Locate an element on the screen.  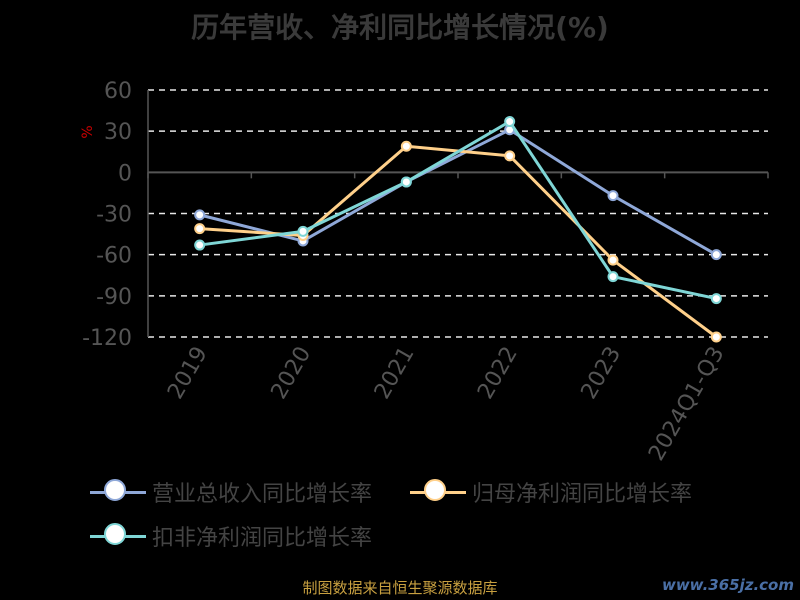
legend-label-net-profit: 归母净利润同比增长率 is located at coordinates (582, 494).